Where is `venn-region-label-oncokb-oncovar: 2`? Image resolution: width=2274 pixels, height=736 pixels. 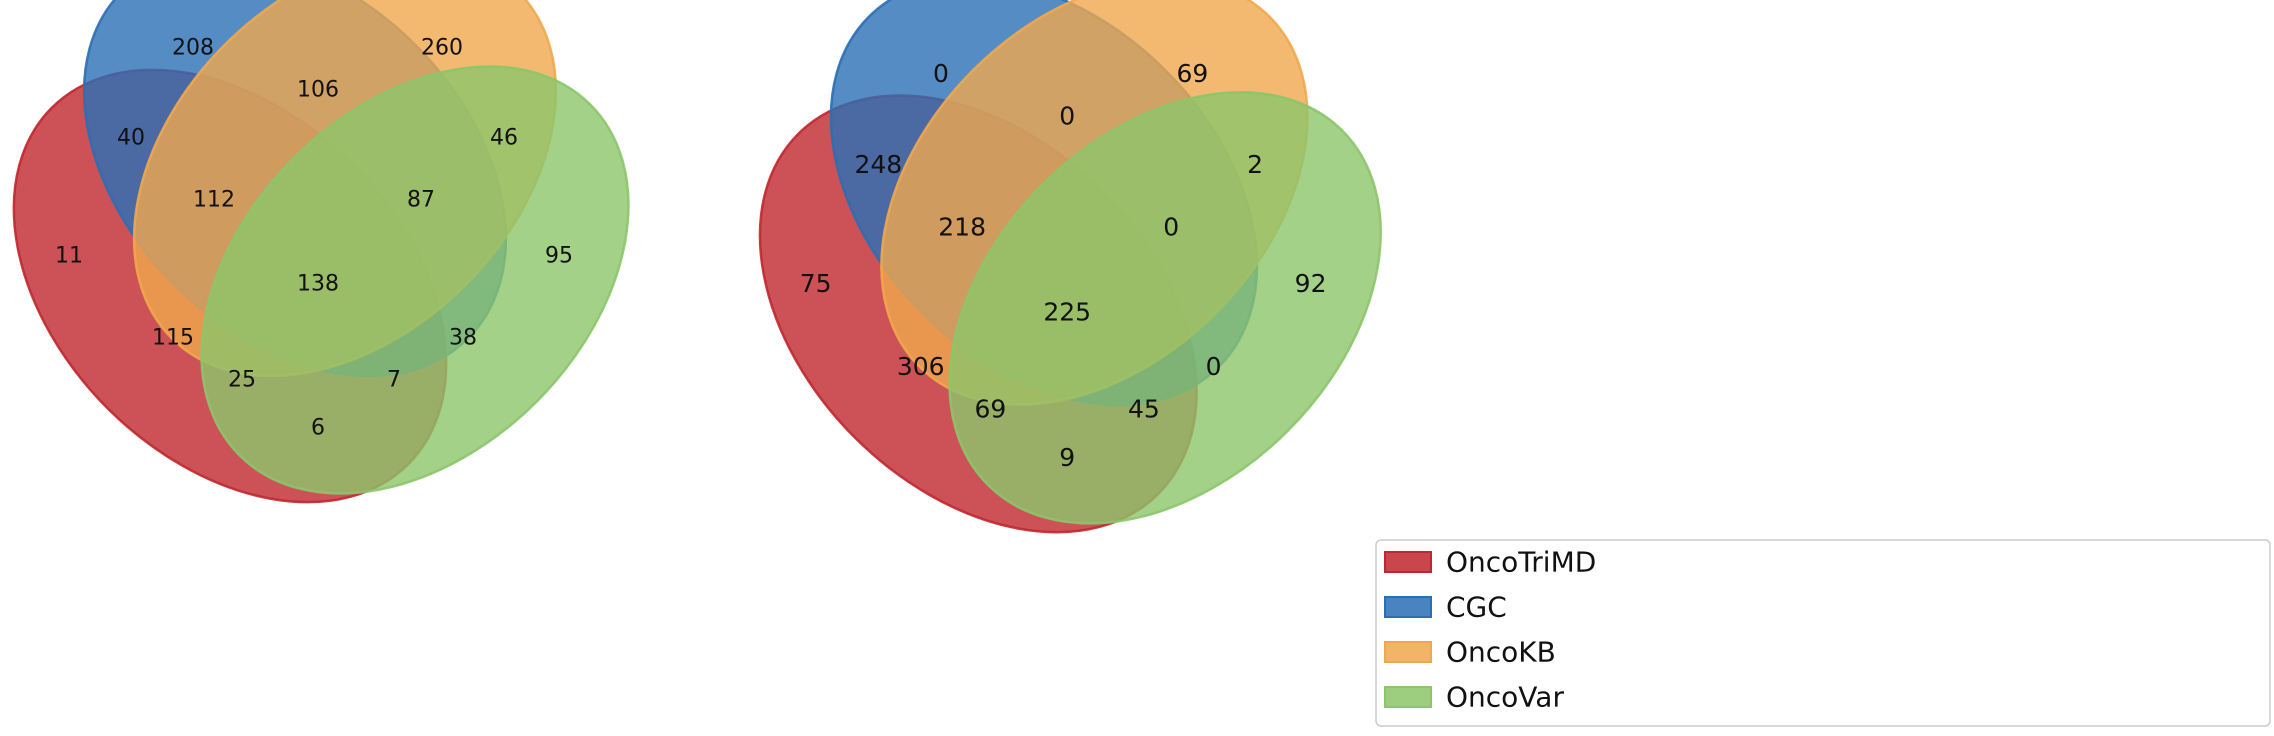 venn-region-label-oncokb-oncovar: 2 is located at coordinates (1255, 164).